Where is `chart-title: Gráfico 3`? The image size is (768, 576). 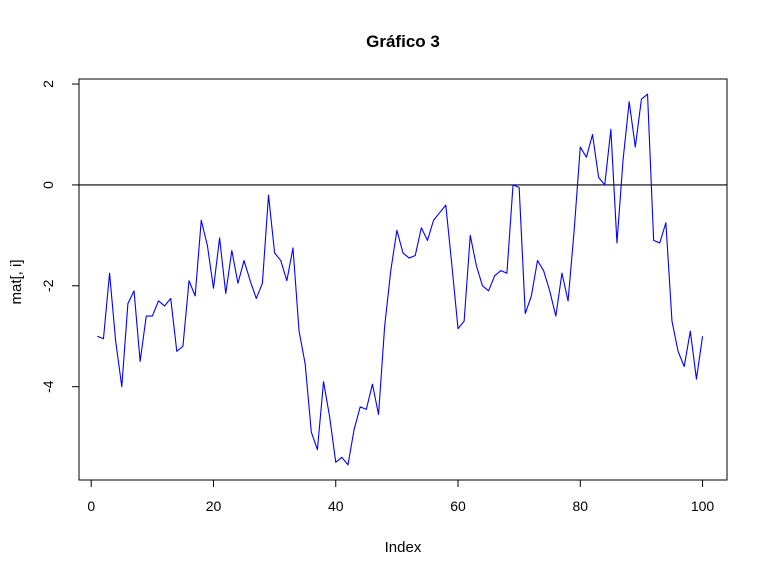
chart-title: Gráfico 3 is located at coordinates (403, 41).